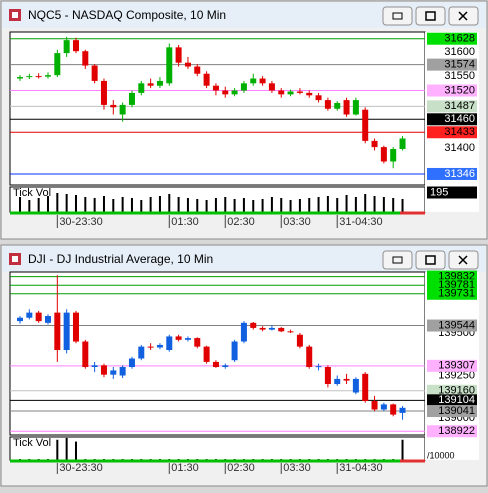  I want to click on window-icon-inner, so click(15, 15).